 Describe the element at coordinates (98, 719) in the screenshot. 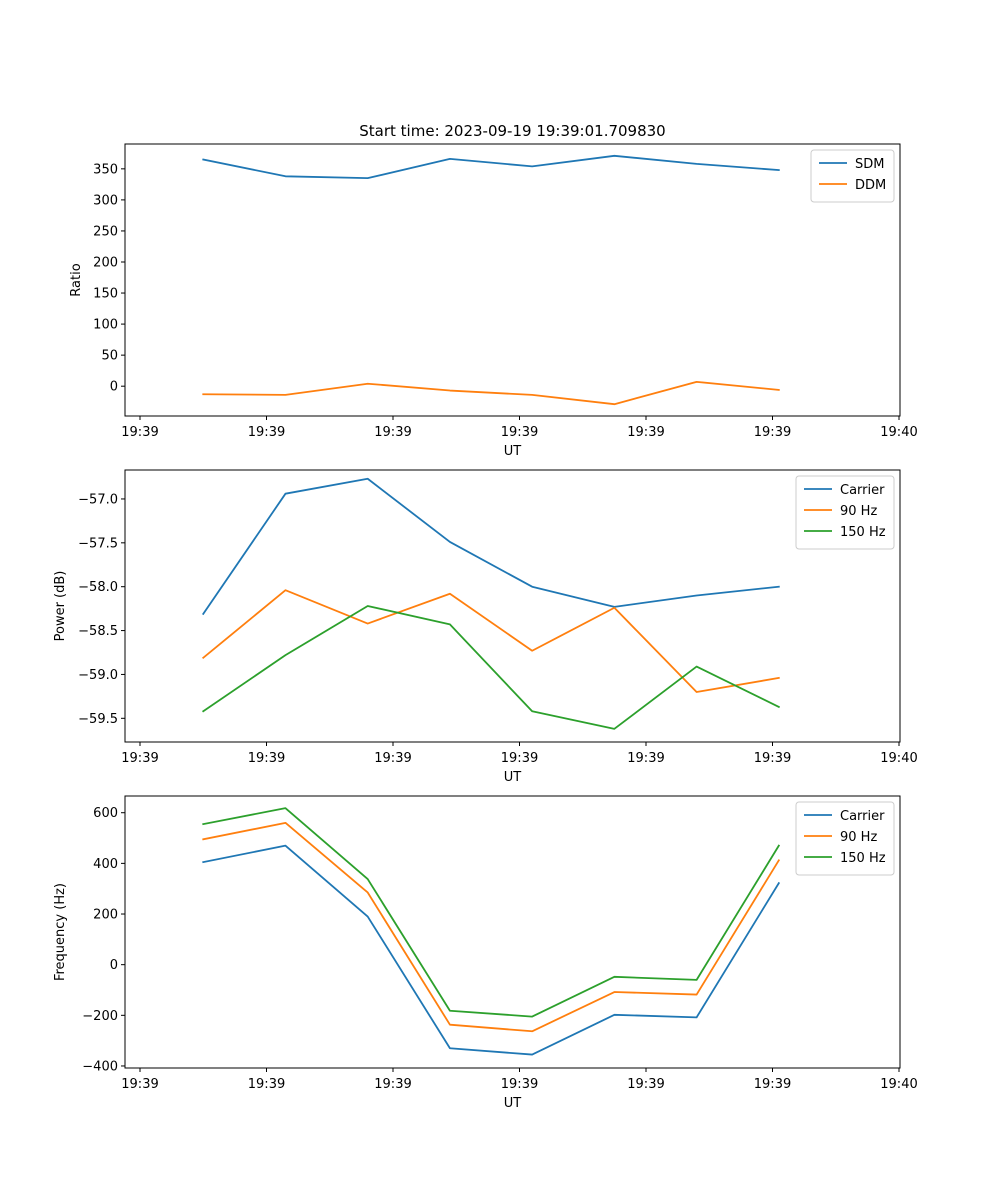

I see `y-tick-label: −59.5` at that location.